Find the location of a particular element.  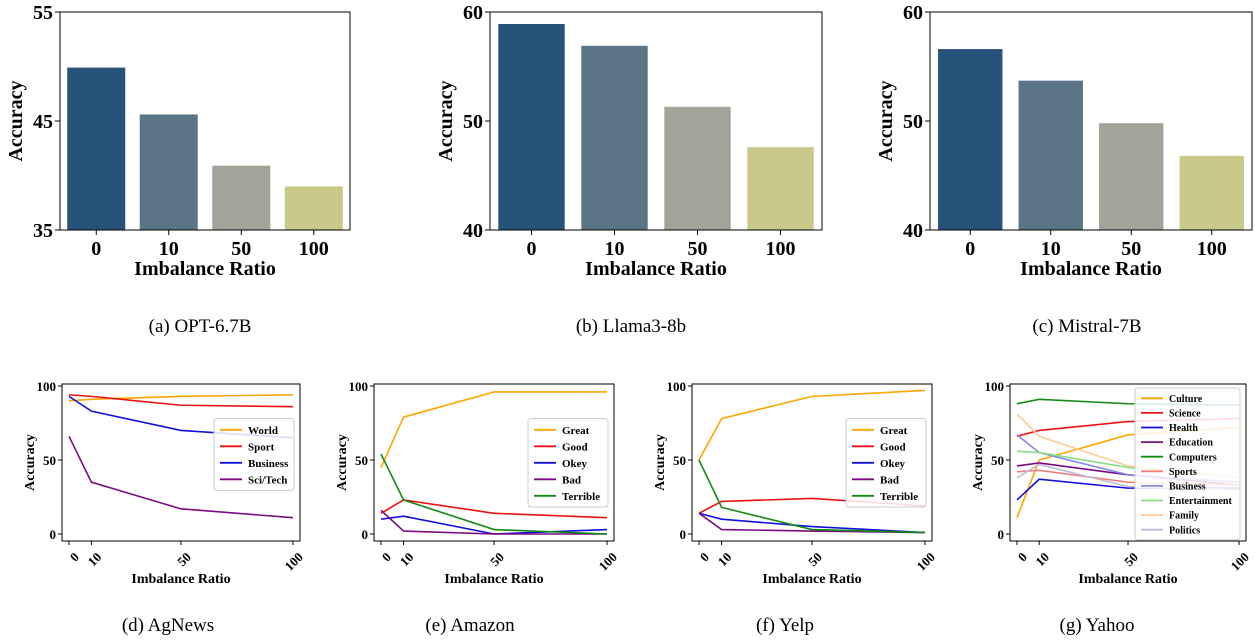

legend-label: Terrible is located at coordinates (581, 497).